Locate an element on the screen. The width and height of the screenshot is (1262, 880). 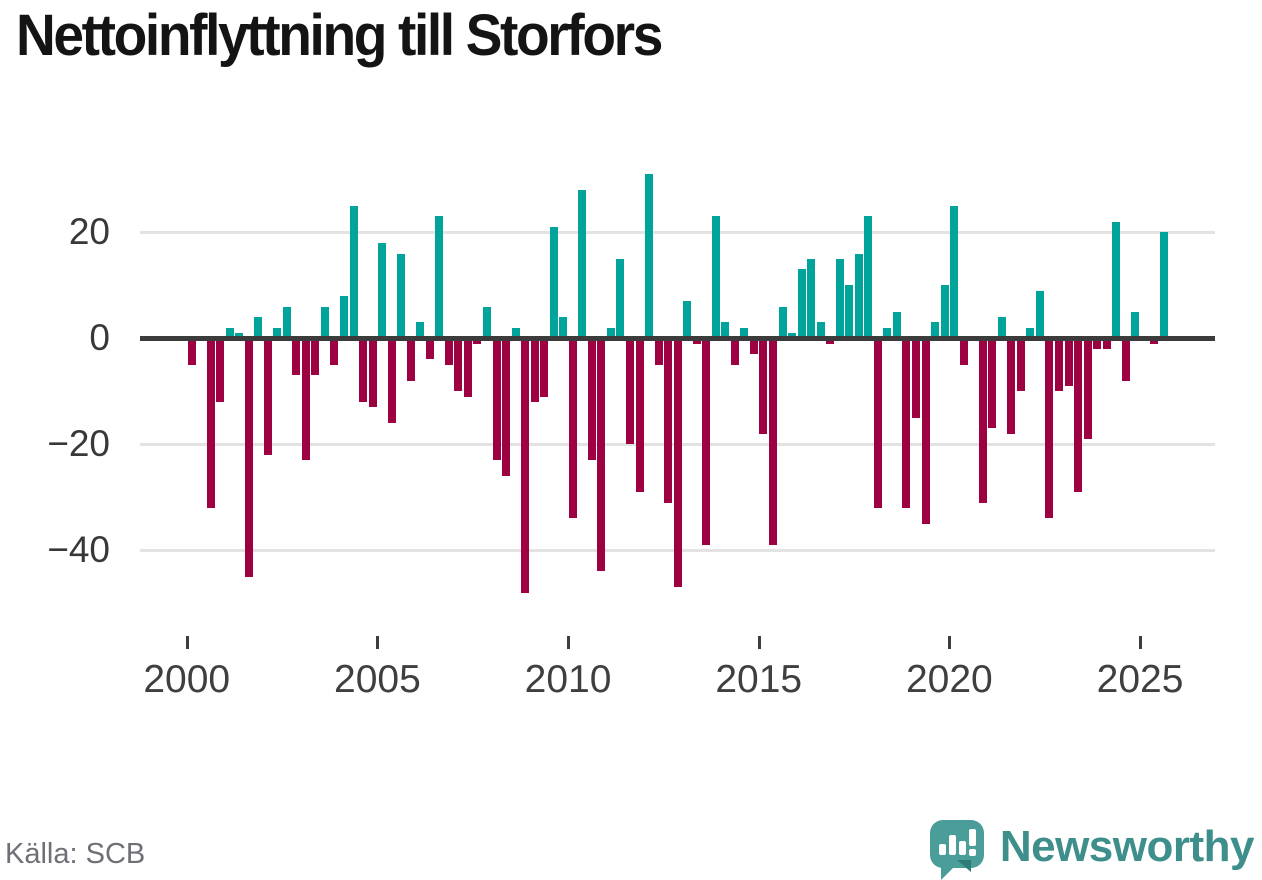
speech-bubble-fold is located at coordinates (963, 866).